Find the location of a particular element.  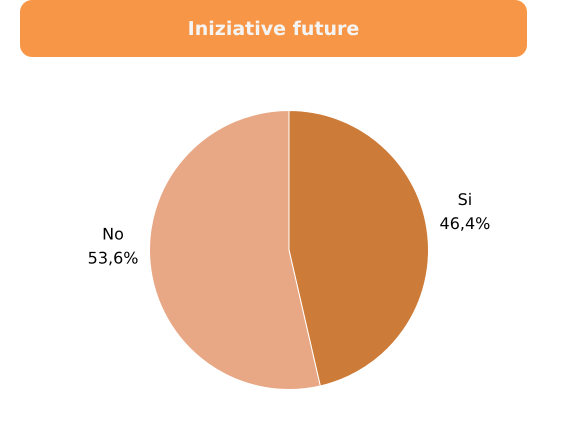

data-label: 46,4% is located at coordinates (465, 224).